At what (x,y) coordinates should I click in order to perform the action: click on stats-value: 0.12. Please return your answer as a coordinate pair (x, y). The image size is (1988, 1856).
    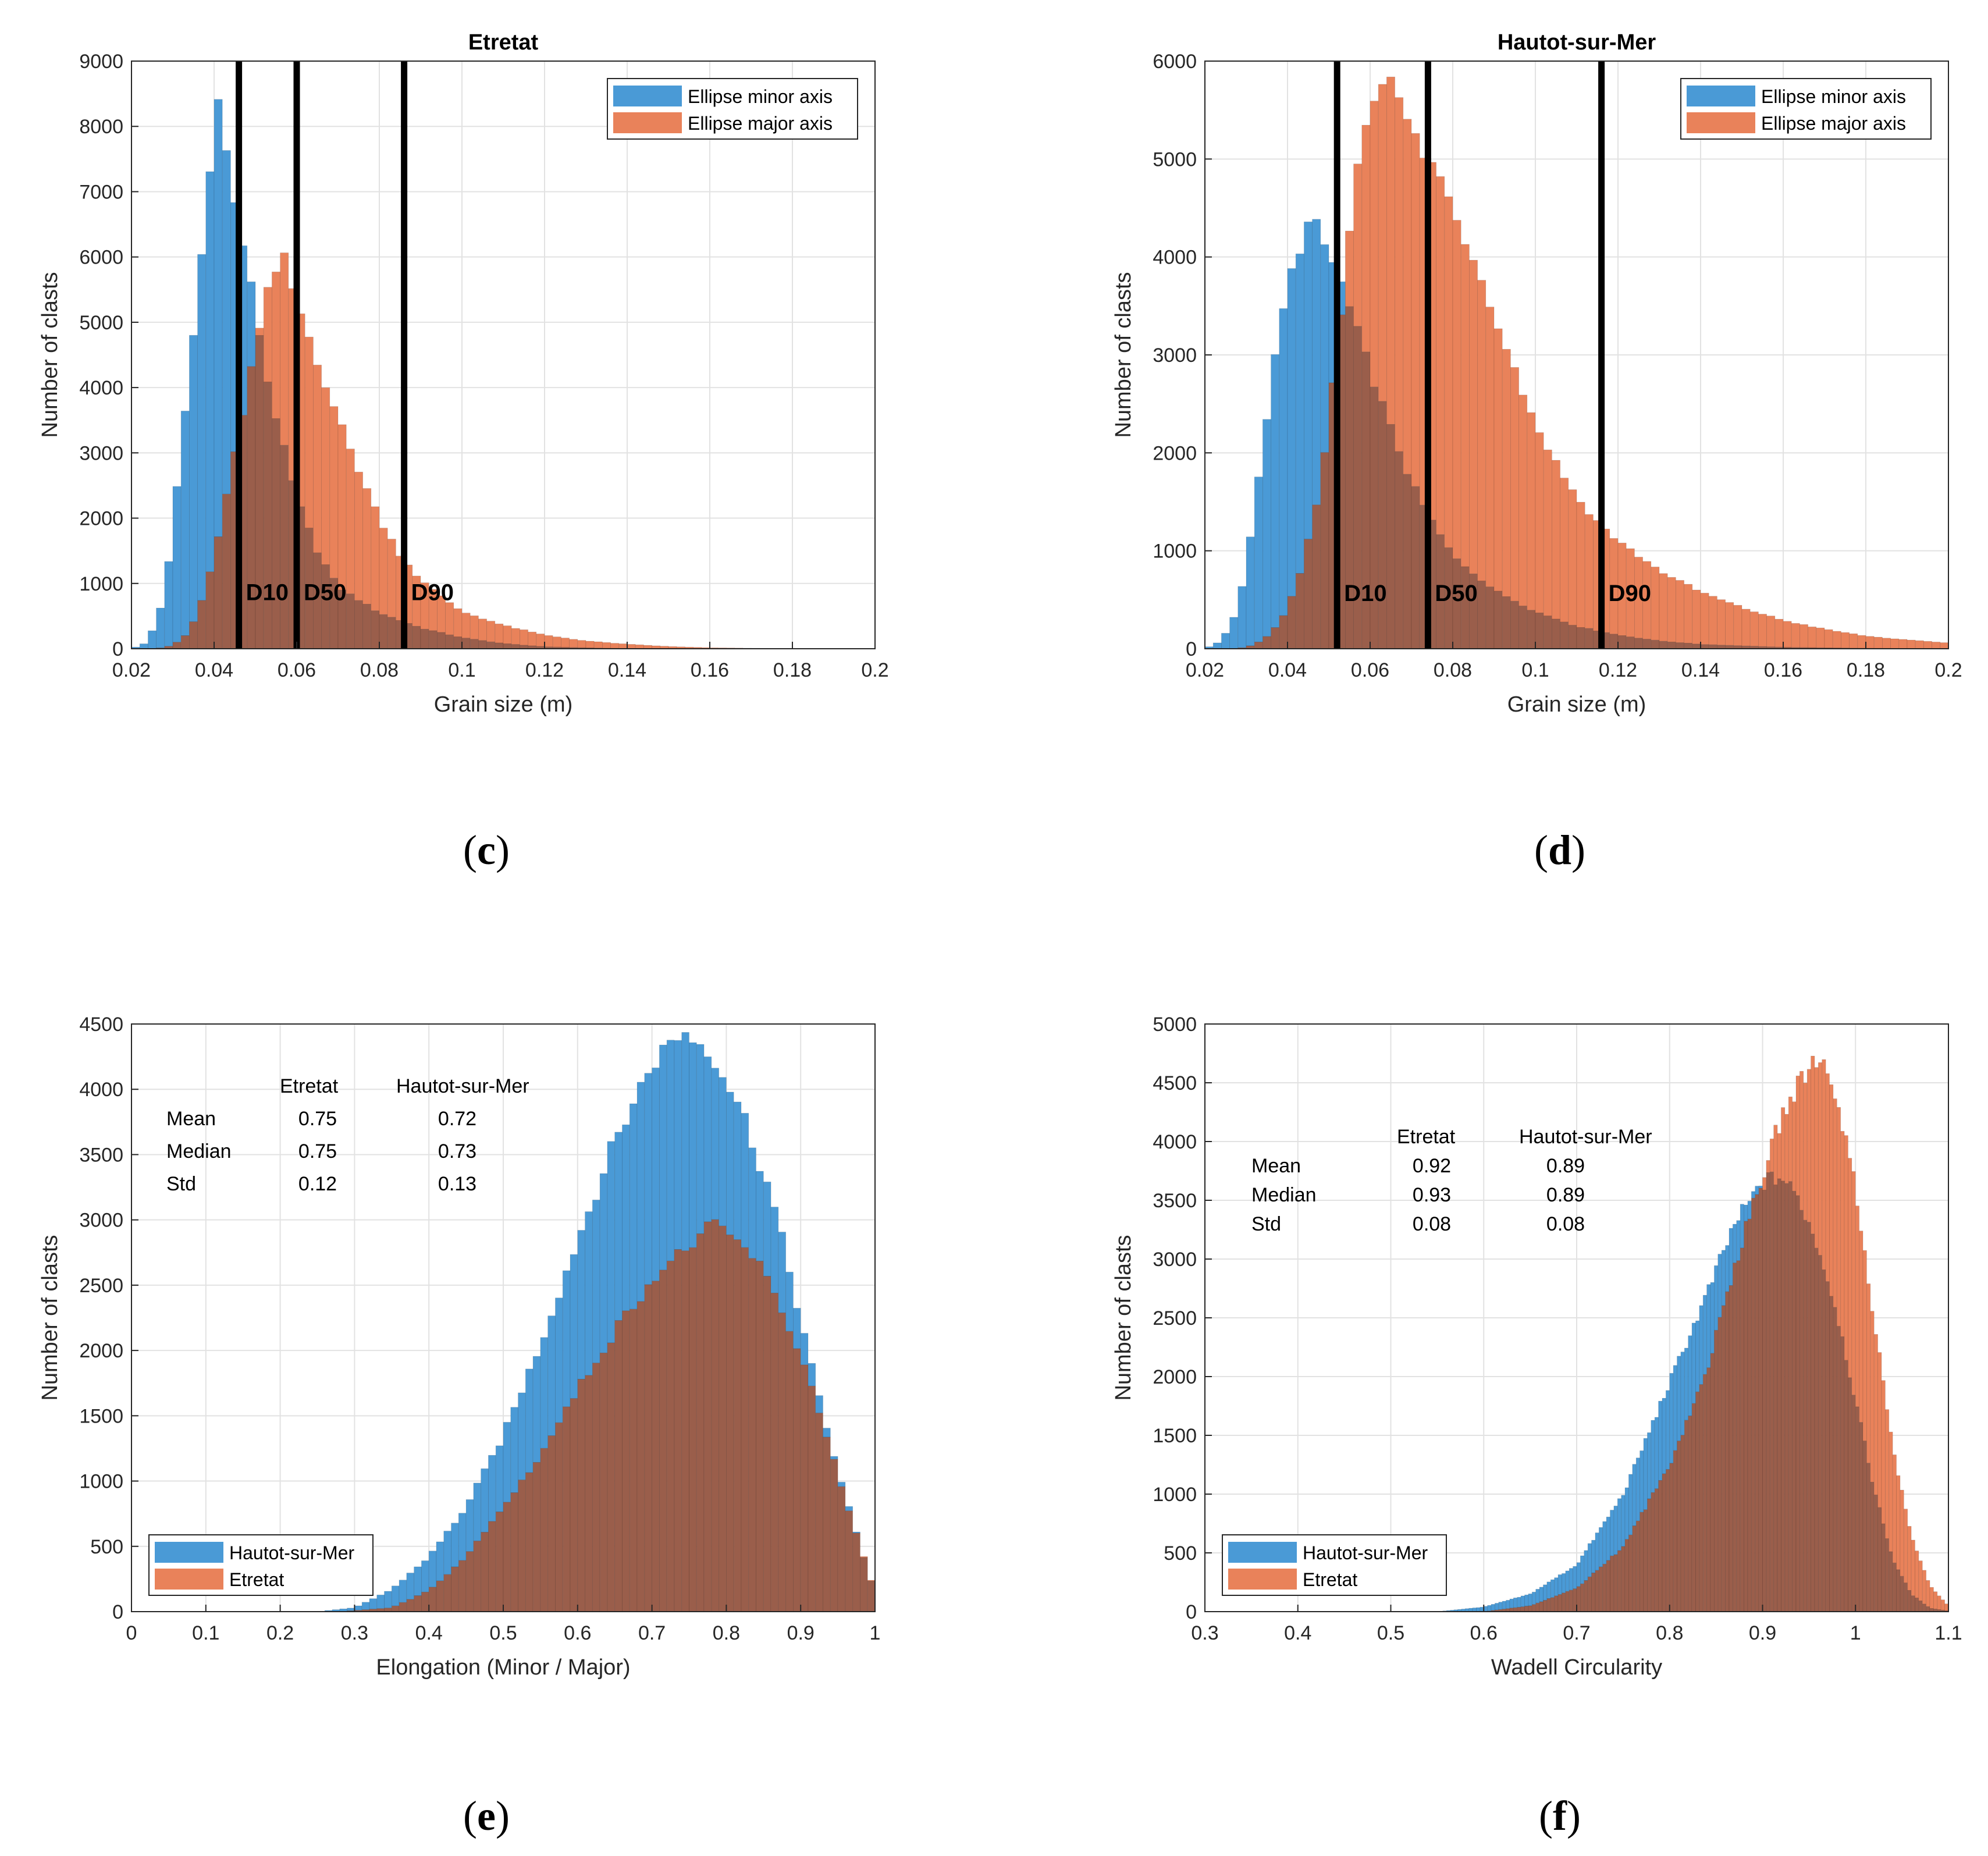
    Looking at the image, I should click on (318, 1184).